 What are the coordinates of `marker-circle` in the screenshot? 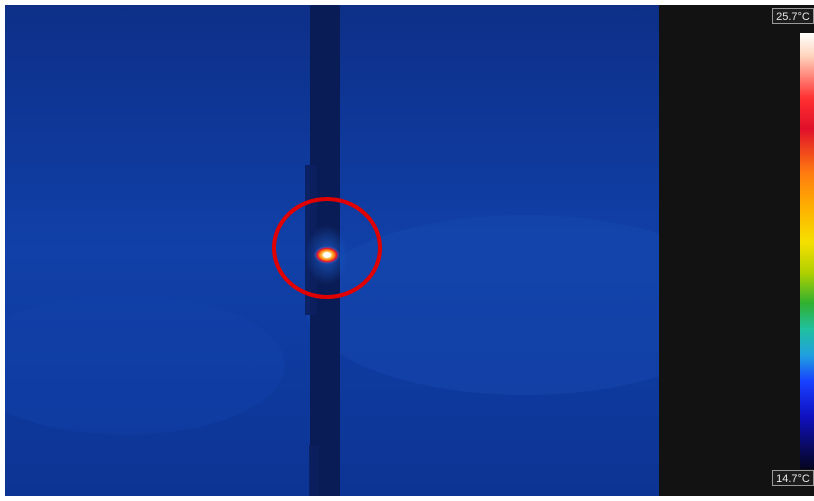 It's located at (327, 248).